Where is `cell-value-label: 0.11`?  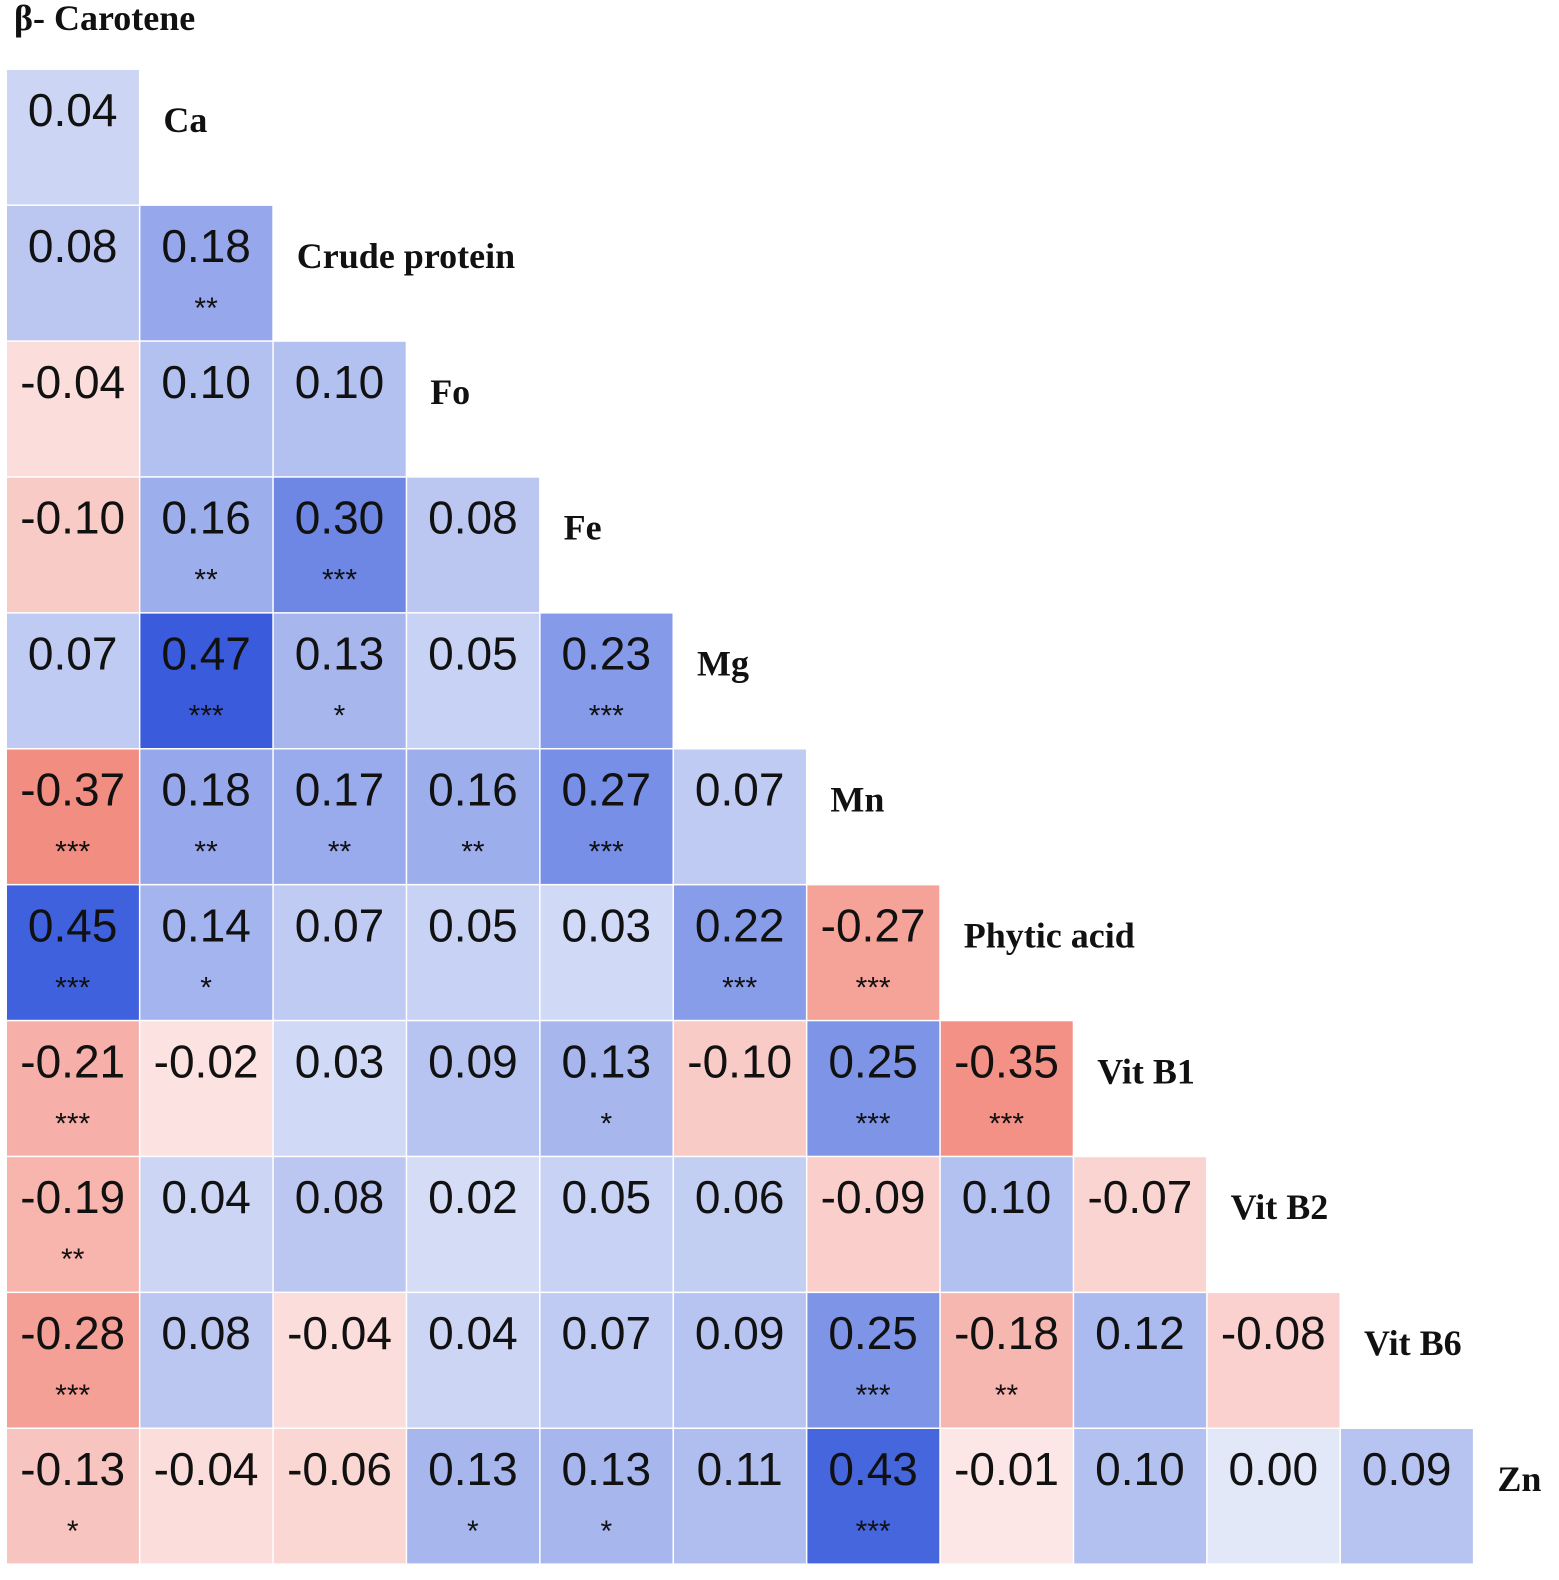 cell-value-label: 0.11 is located at coordinates (740, 1469).